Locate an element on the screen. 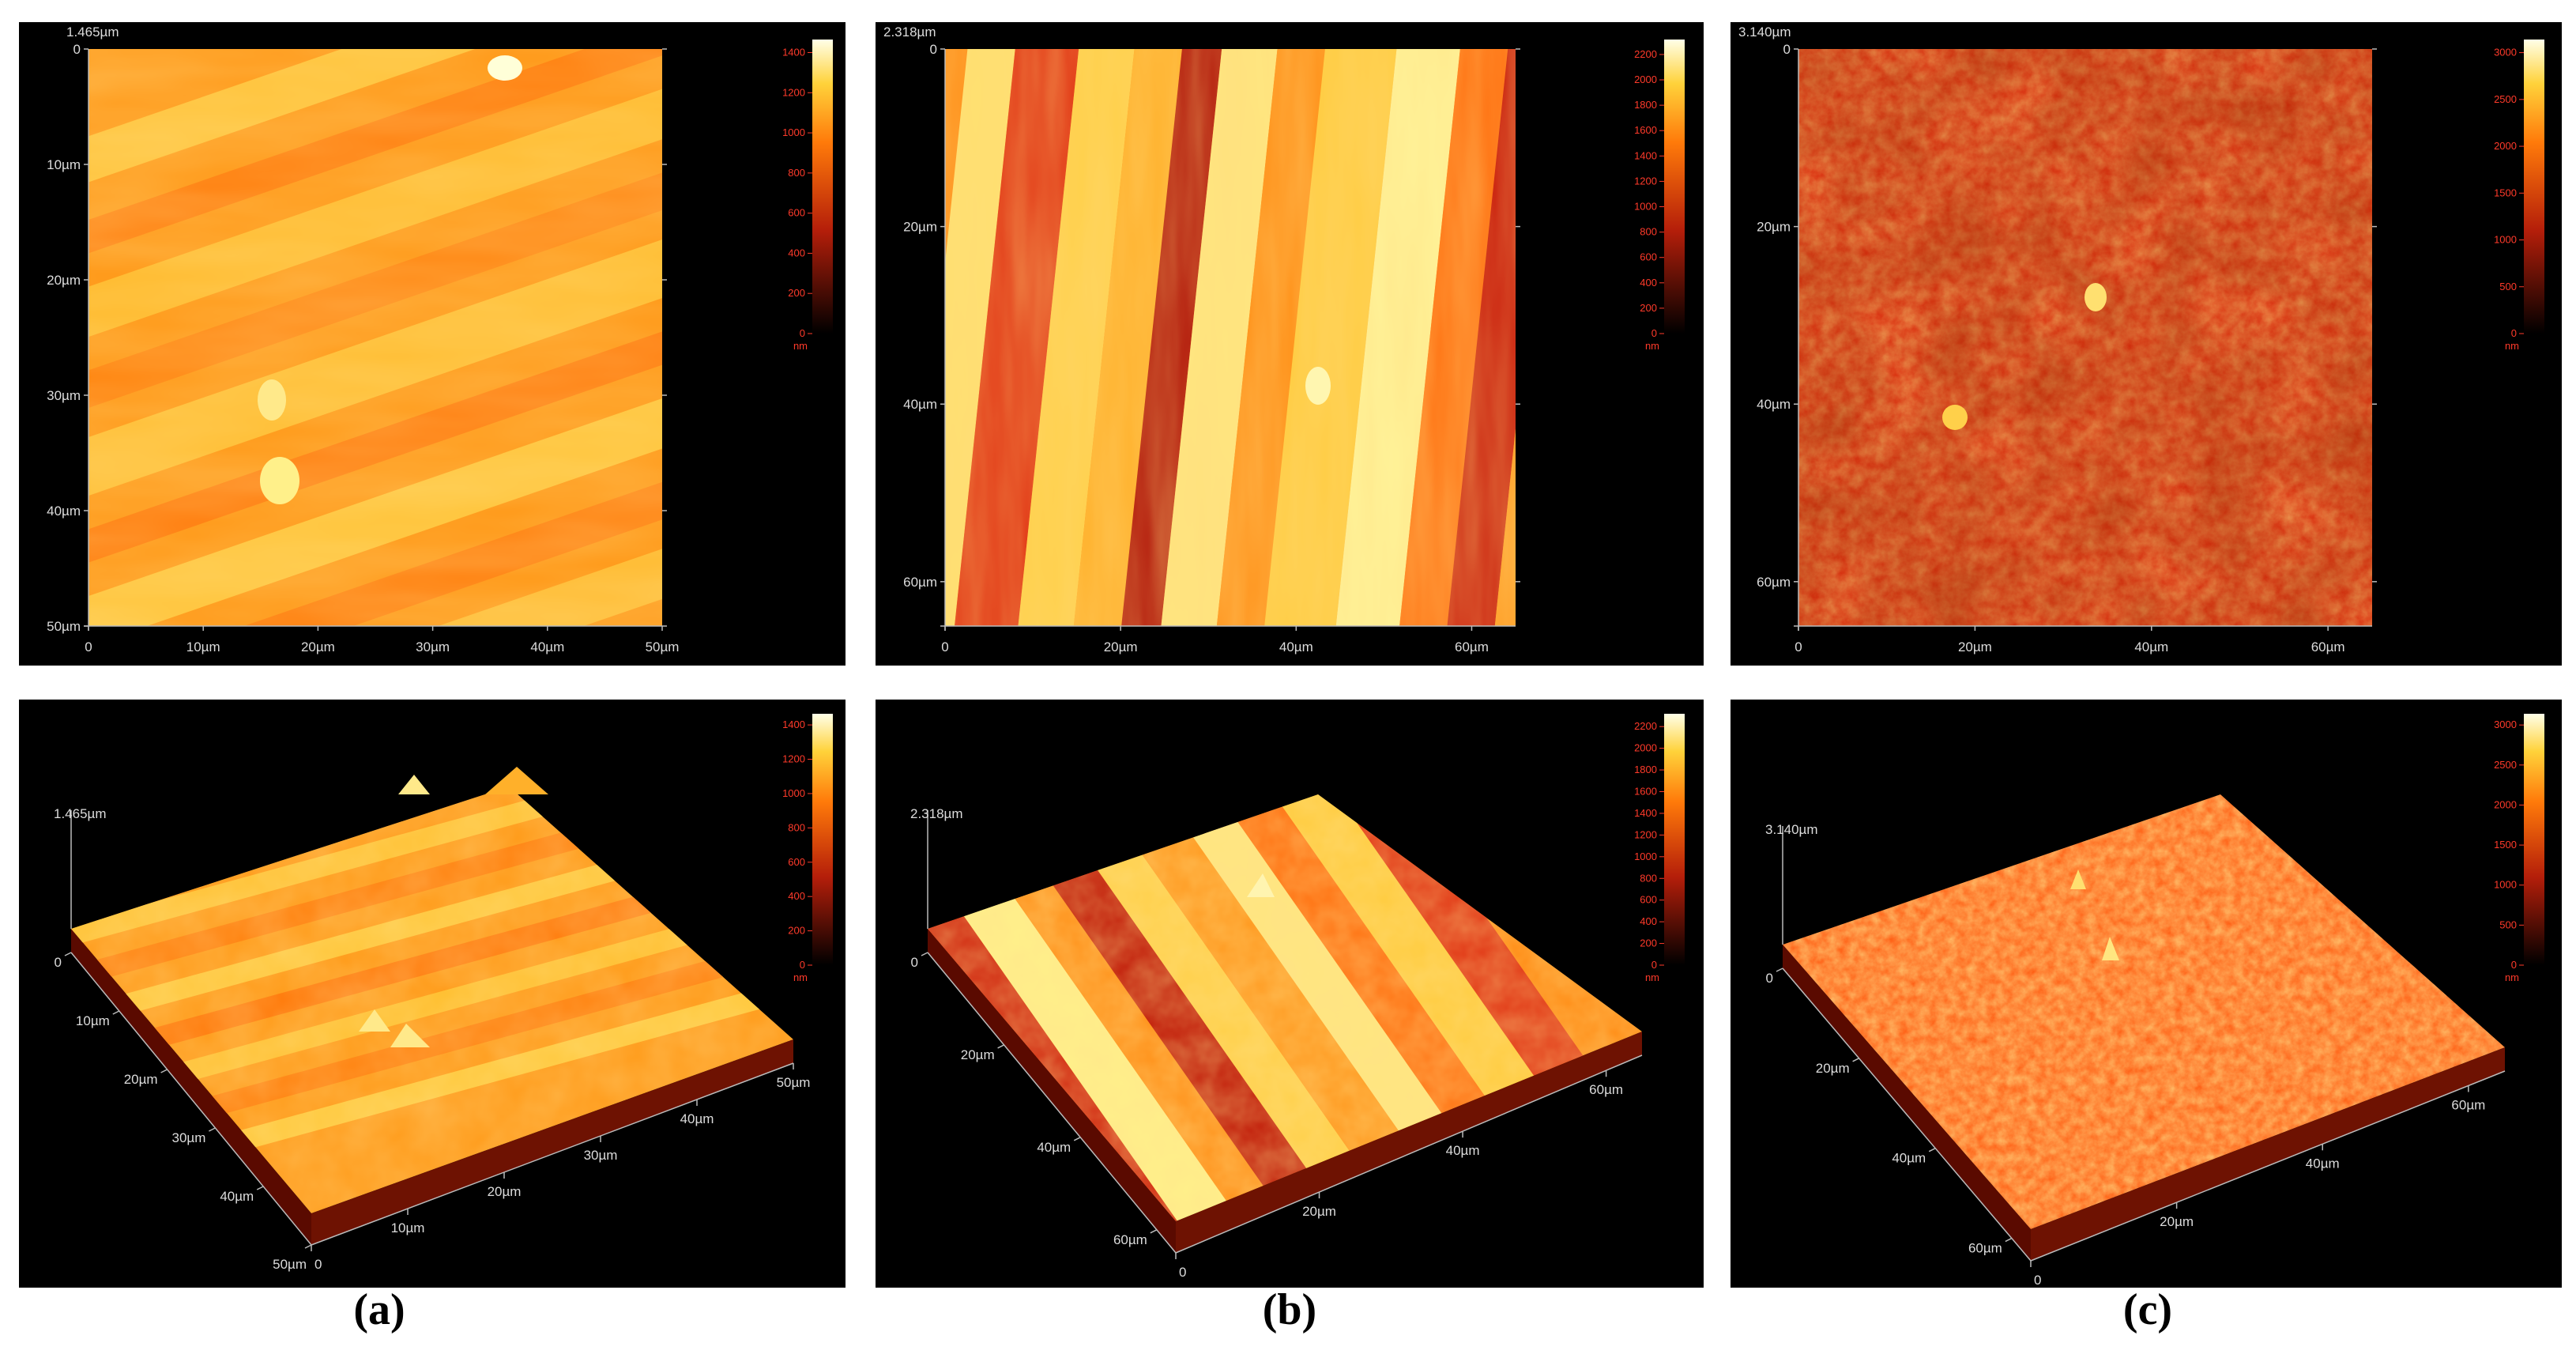 Image resolution: width=2576 pixels, height=1358 pixels. map-y-tick-label: 20µm is located at coordinates (920, 227).